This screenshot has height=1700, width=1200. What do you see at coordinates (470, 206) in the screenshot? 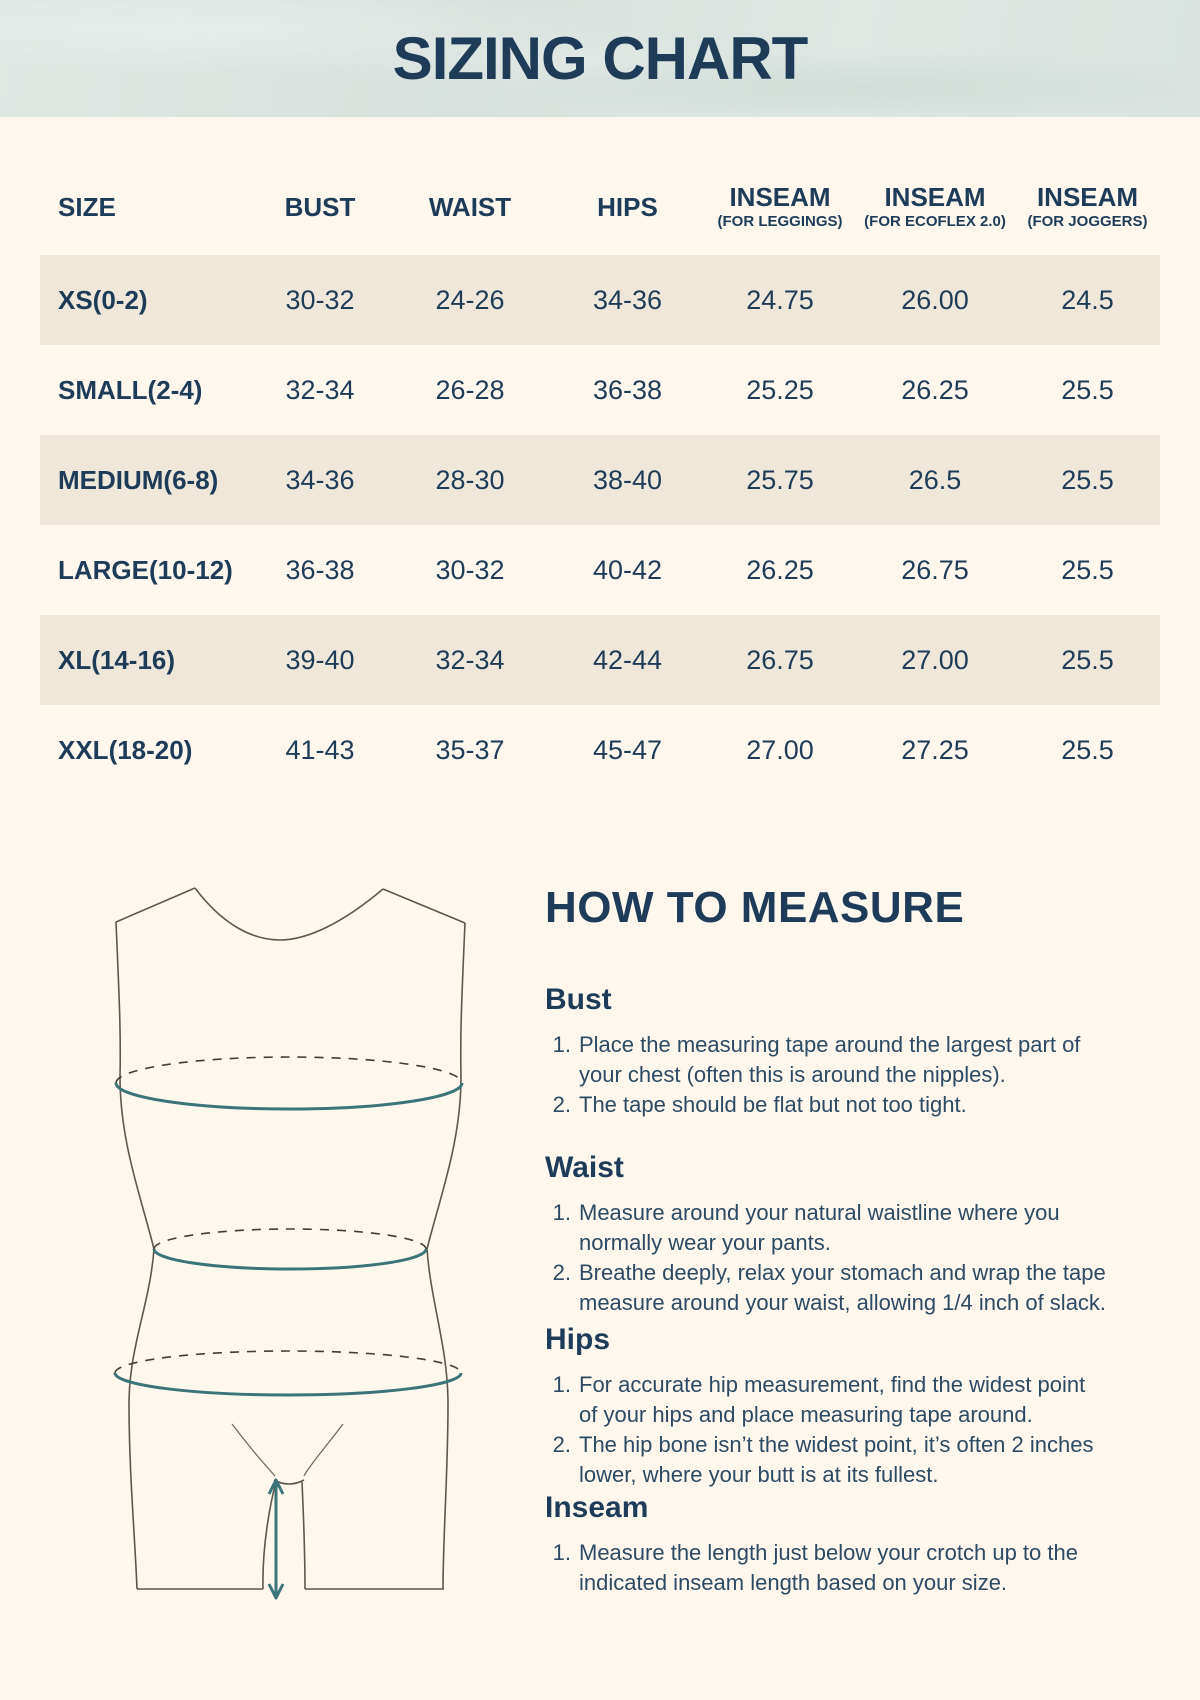
I see `column-header-waist: WAIST` at bounding box center [470, 206].